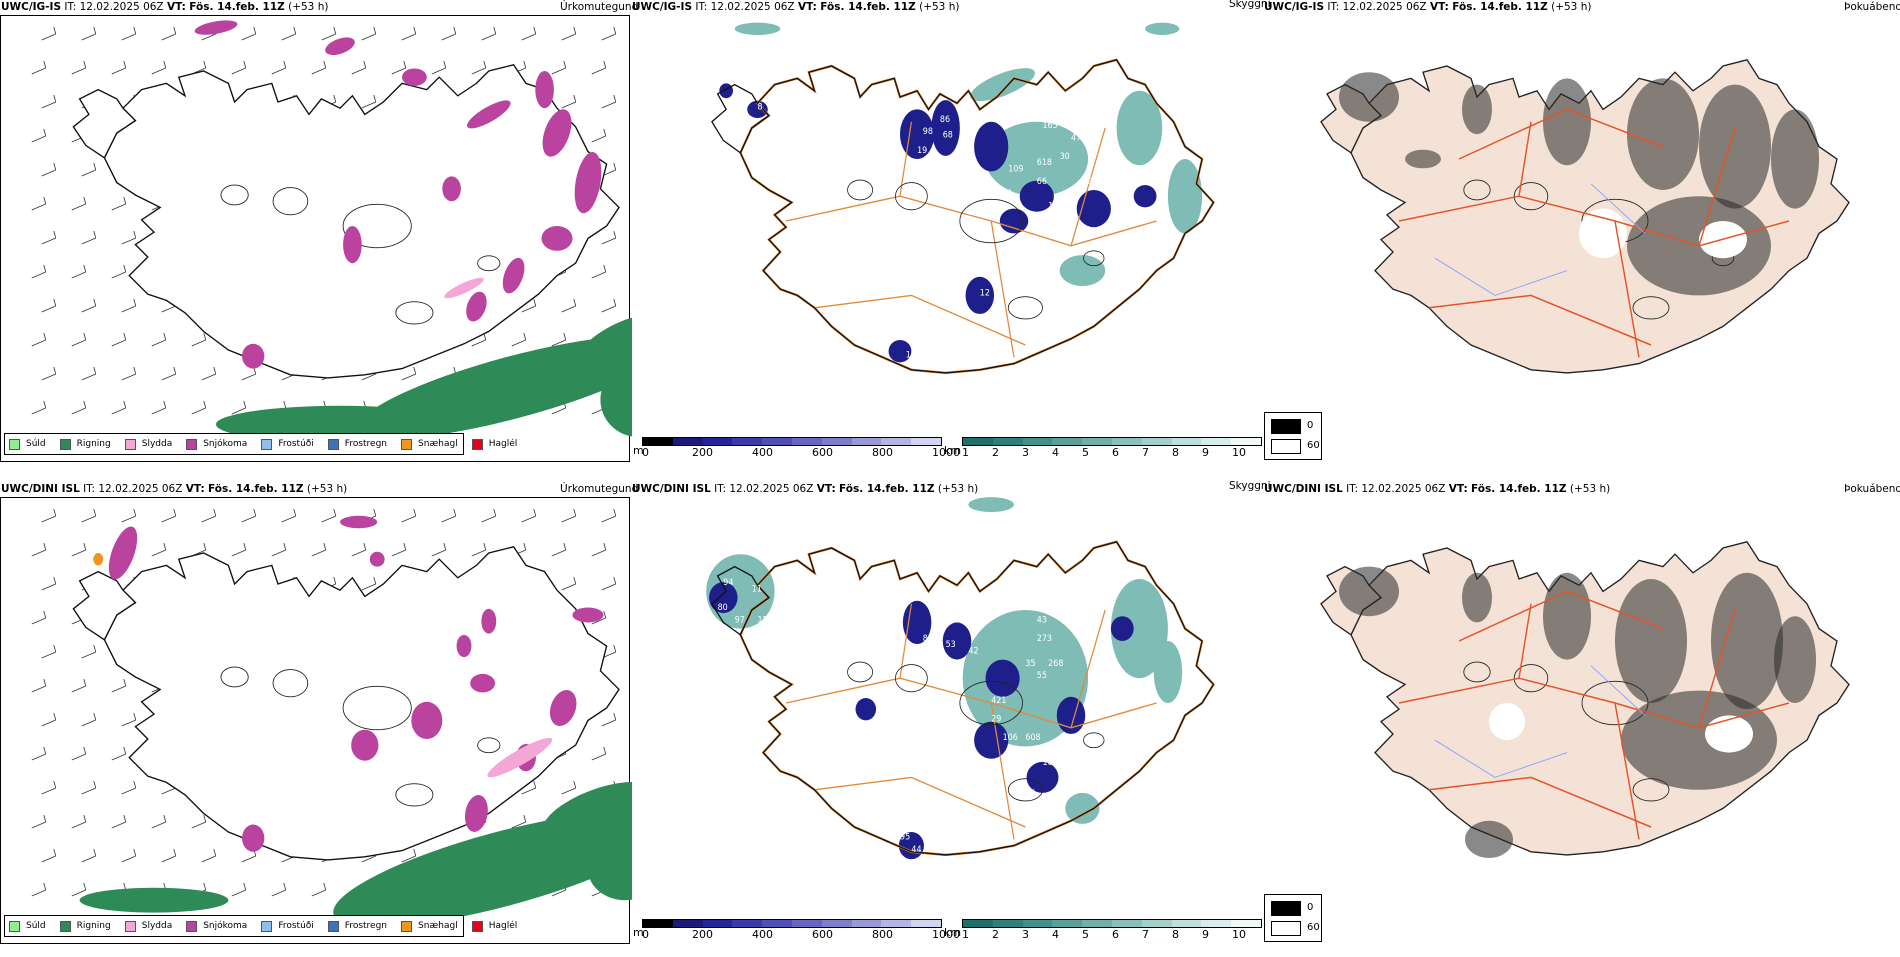 The width and height of the screenshot is (1900, 957). What do you see at coordinates (1139, 629) in the screenshot?
I see `visibility-area` at bounding box center [1139, 629].